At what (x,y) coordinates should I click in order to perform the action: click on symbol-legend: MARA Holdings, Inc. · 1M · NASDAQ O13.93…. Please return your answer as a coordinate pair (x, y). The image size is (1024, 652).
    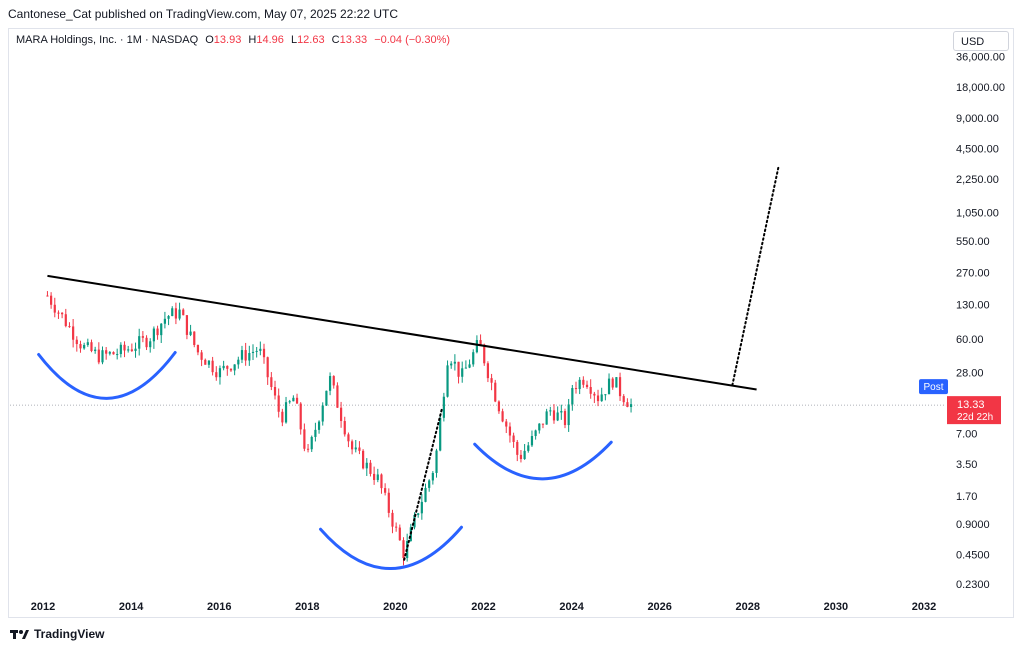
    Looking at the image, I should click on (233, 40).